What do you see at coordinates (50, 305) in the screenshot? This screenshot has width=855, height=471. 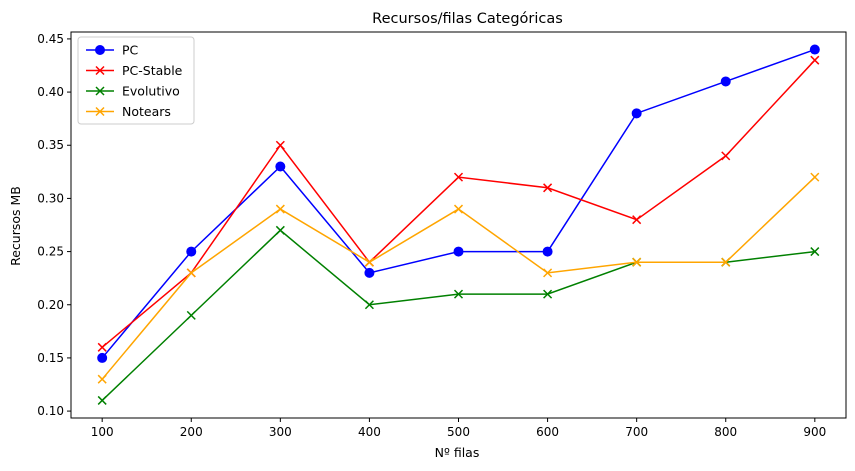 I see `y-tick-label: 0.20` at bounding box center [50, 305].